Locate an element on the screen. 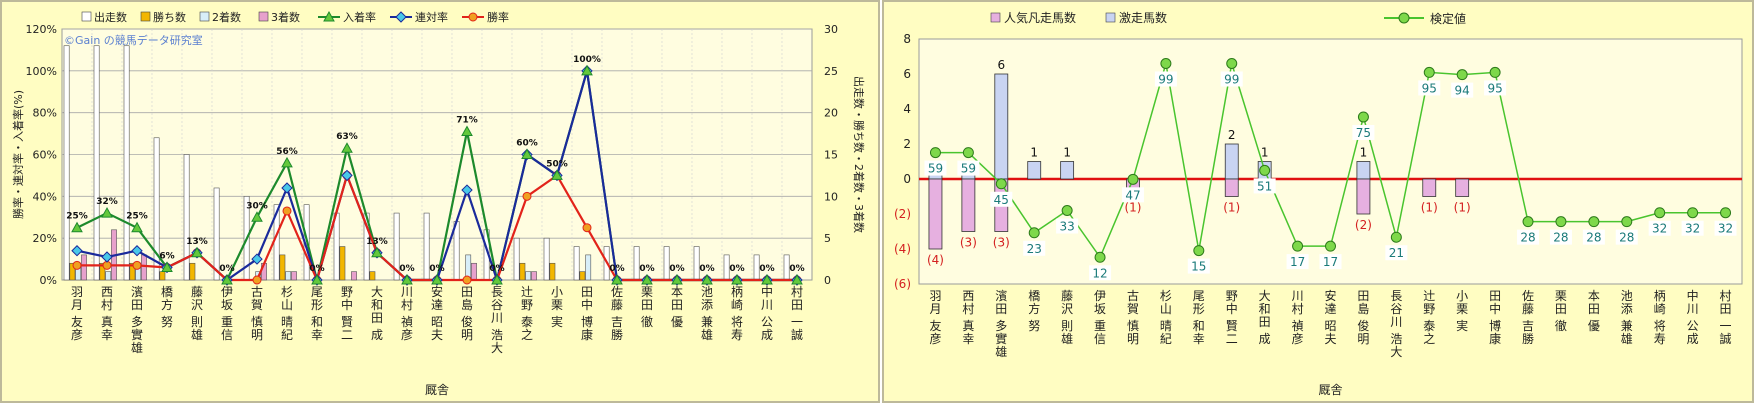  svg-text: 将 is located at coordinates (1660, 326).